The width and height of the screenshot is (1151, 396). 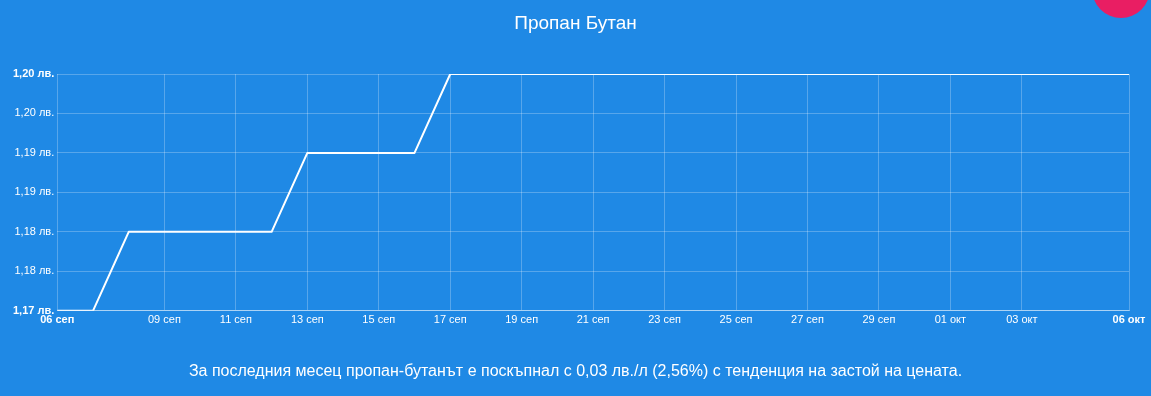 What do you see at coordinates (164, 319) in the screenshot?
I see `x-tick-label: 09 сеп` at bounding box center [164, 319].